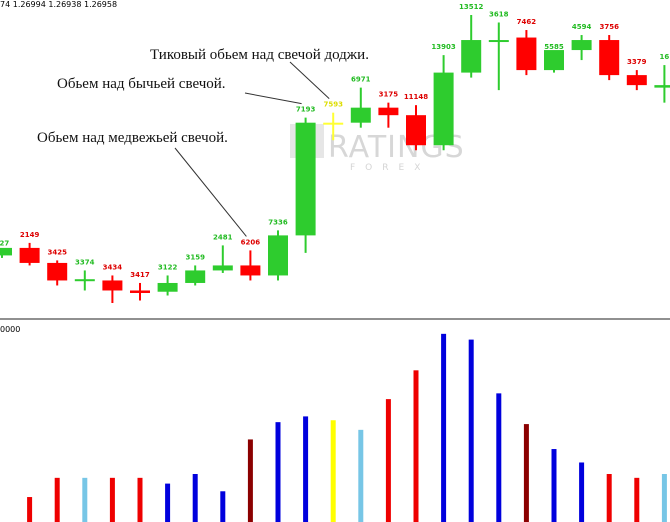 Image resolution: width=670 pixels, height=522 pixels. What do you see at coordinates (58, 4) in the screenshot?
I see `ohlc-header-text: 74 1.26994 1.26938 1.26958` at bounding box center [58, 4].